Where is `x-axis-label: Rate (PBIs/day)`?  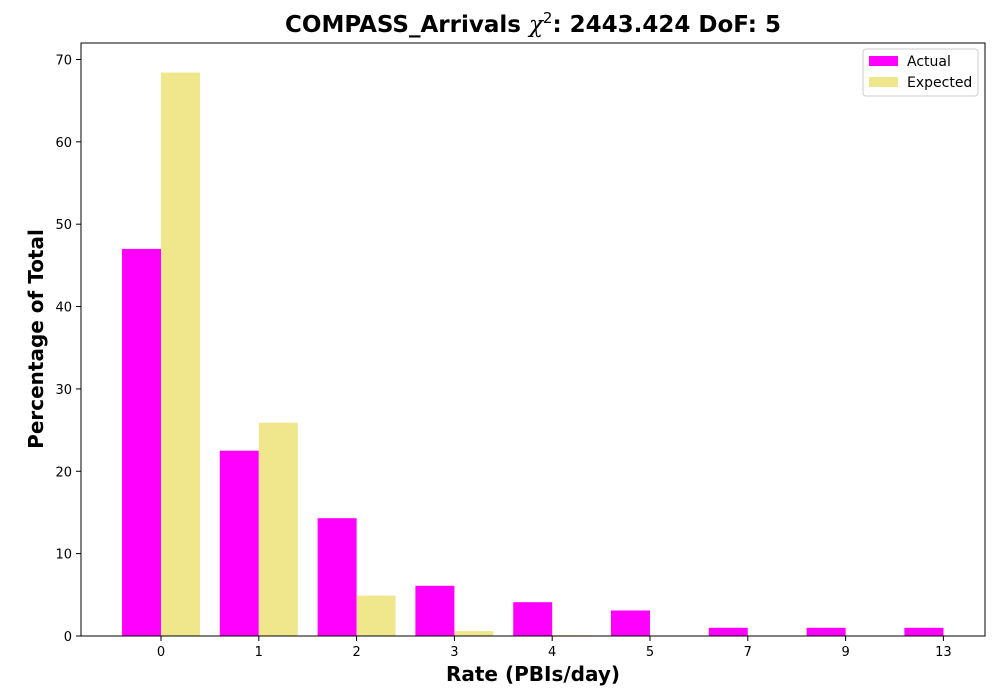
x-axis-label: Rate (PBIs/day) is located at coordinates (533, 674).